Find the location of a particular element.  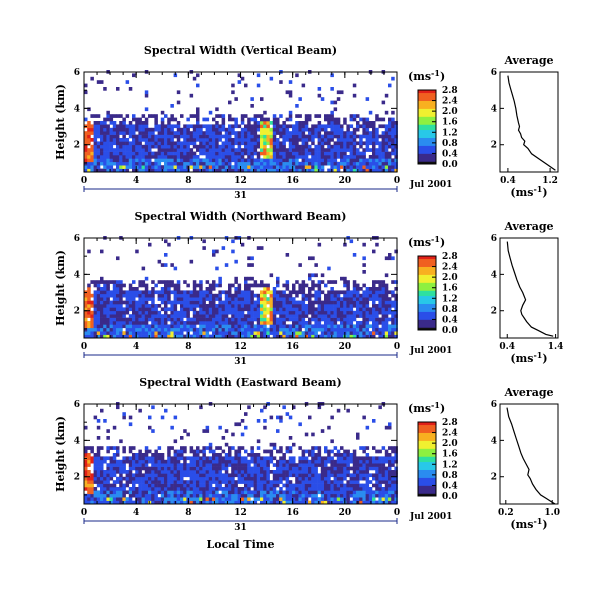

colorbar-tick-label: 1.2 is located at coordinates (450, 465).